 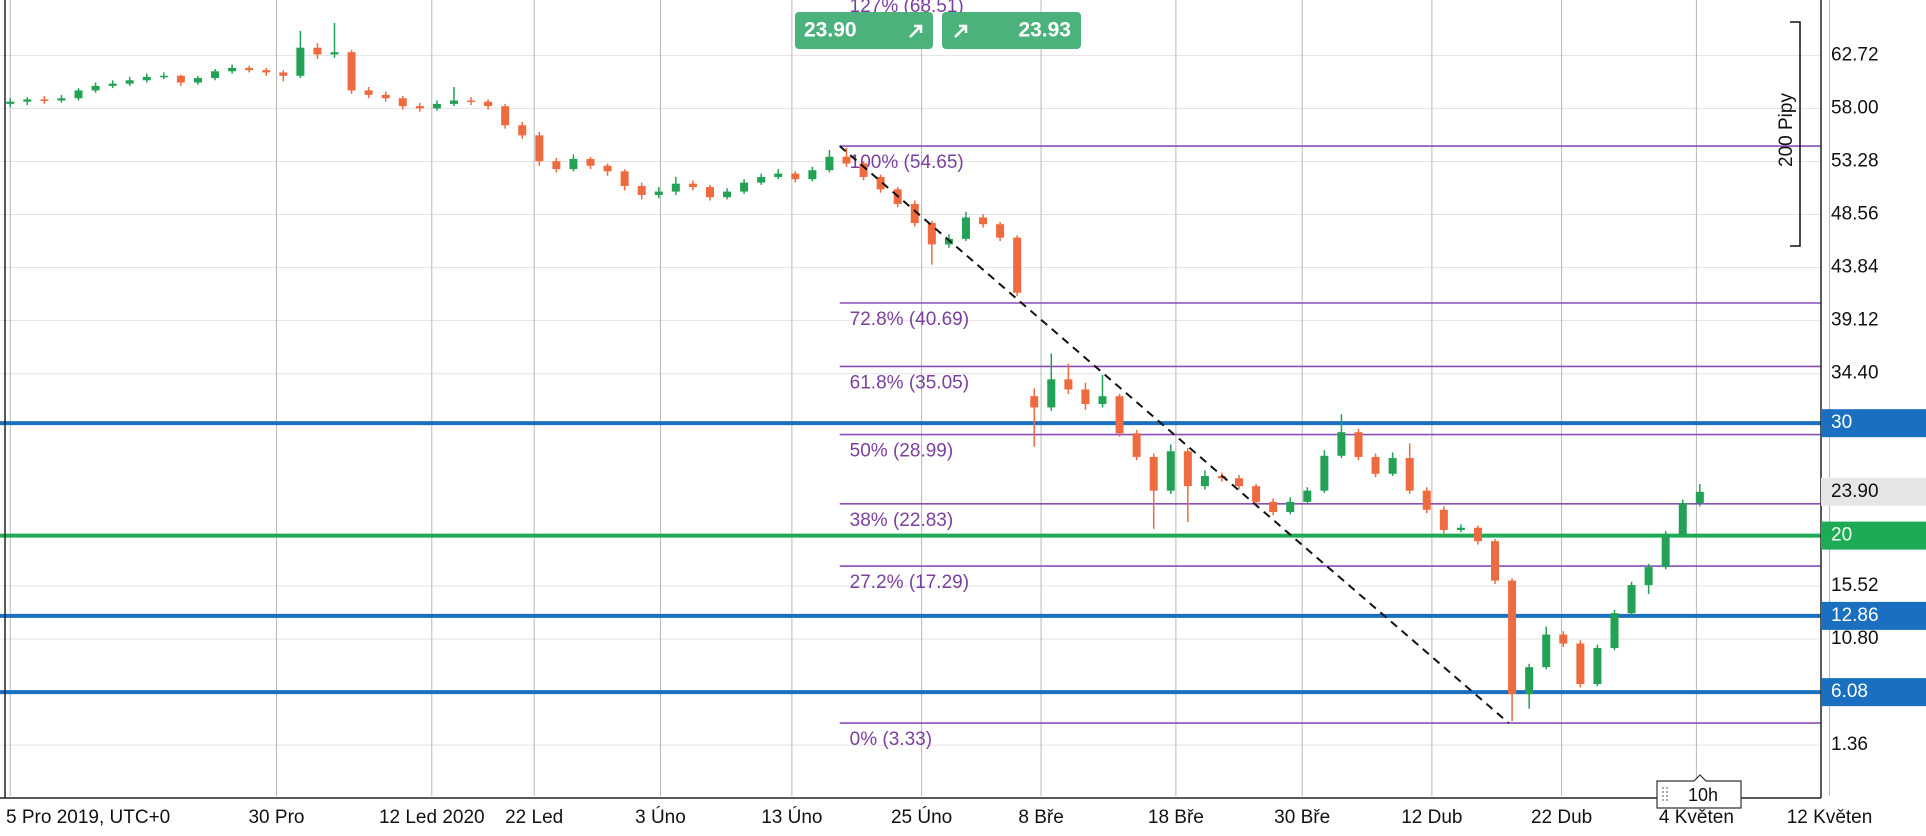 I want to click on sell-price: 23.90, so click(x=830, y=30).